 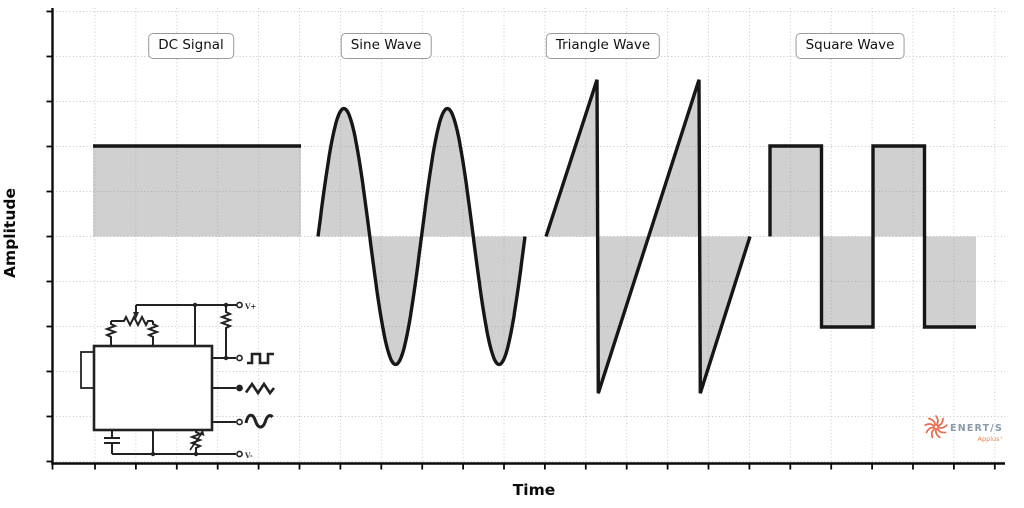 I want to click on capacitor-icon, so click(x=112, y=442).